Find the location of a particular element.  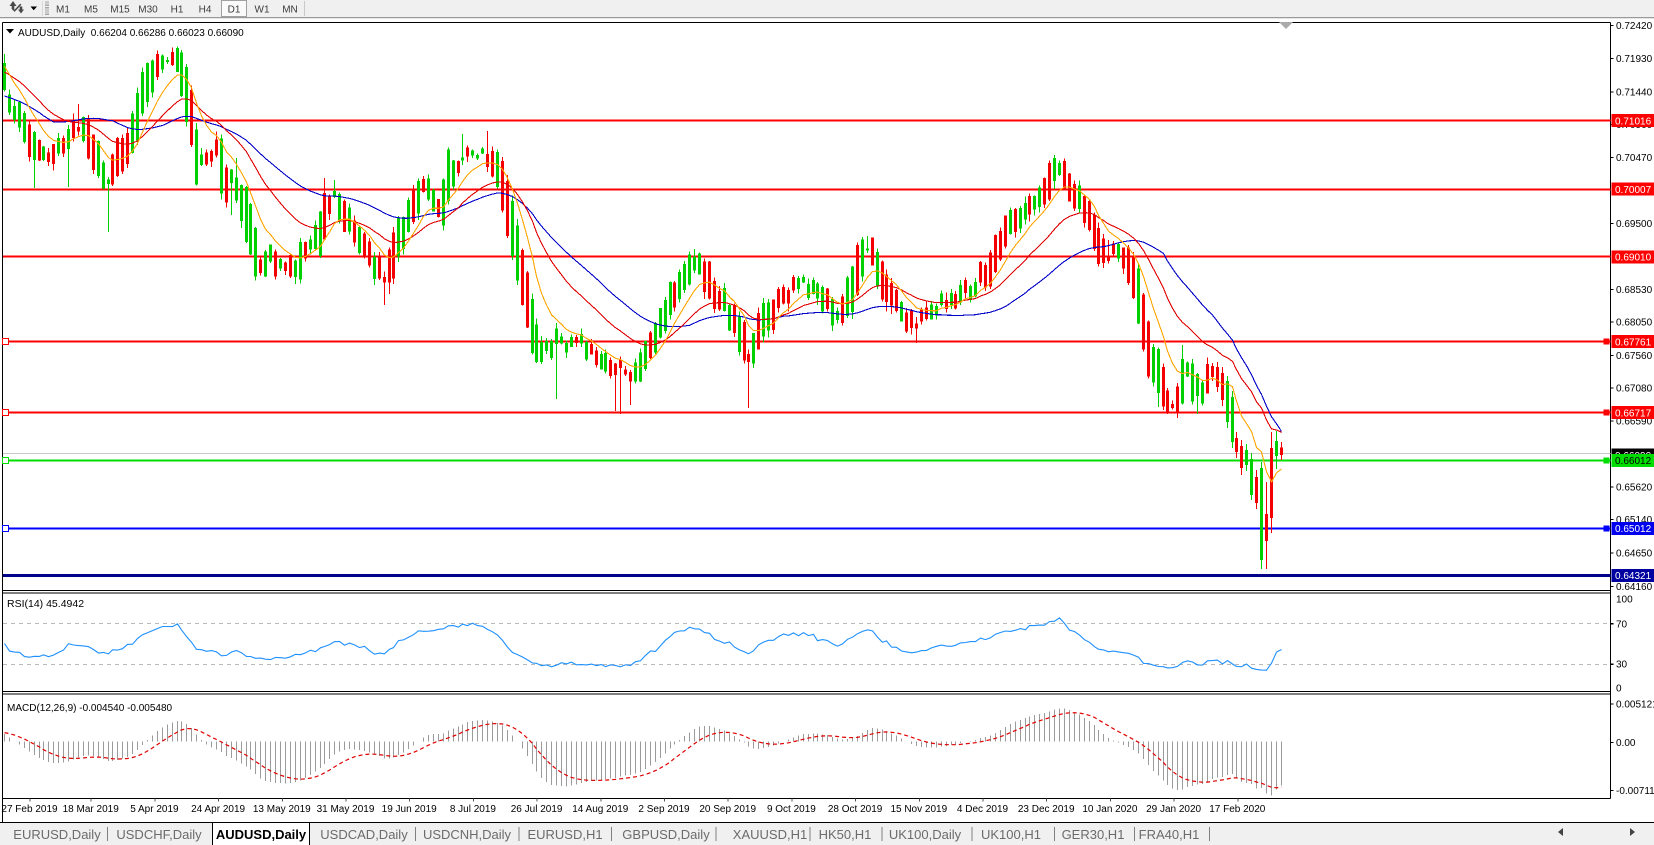

svg-text: 0.69500 is located at coordinates (1634, 224).